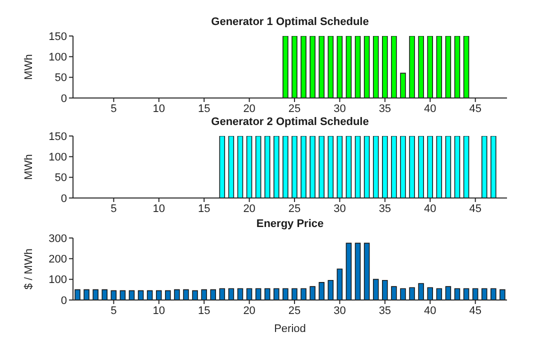 This screenshot has width=560, height=337. What do you see at coordinates (290, 22) in the screenshot?
I see `chart-title: Generator 1 Optimal Schedule` at bounding box center [290, 22].